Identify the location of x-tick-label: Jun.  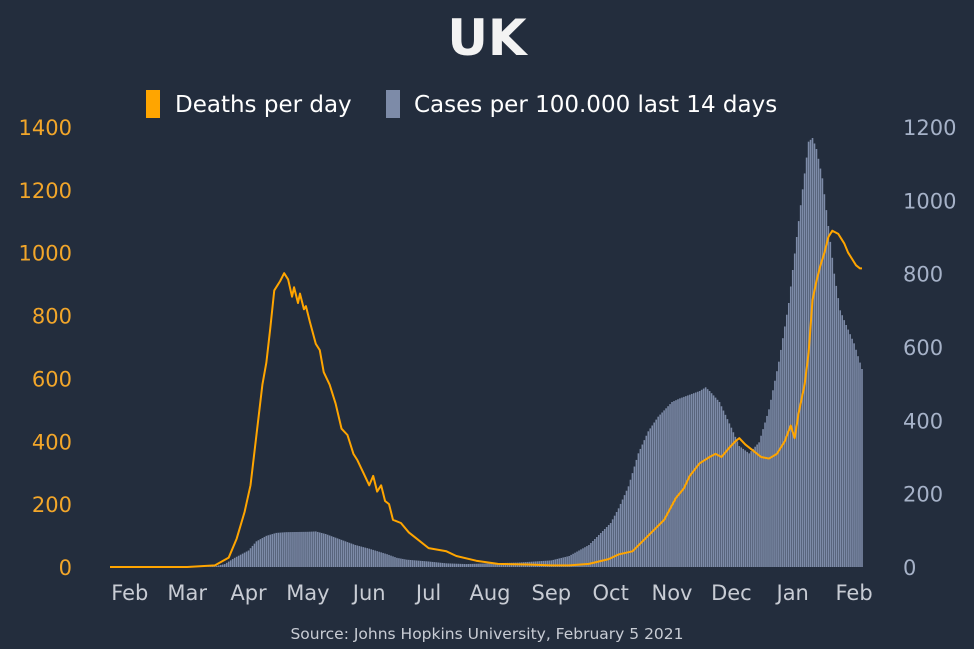
(368, 593).